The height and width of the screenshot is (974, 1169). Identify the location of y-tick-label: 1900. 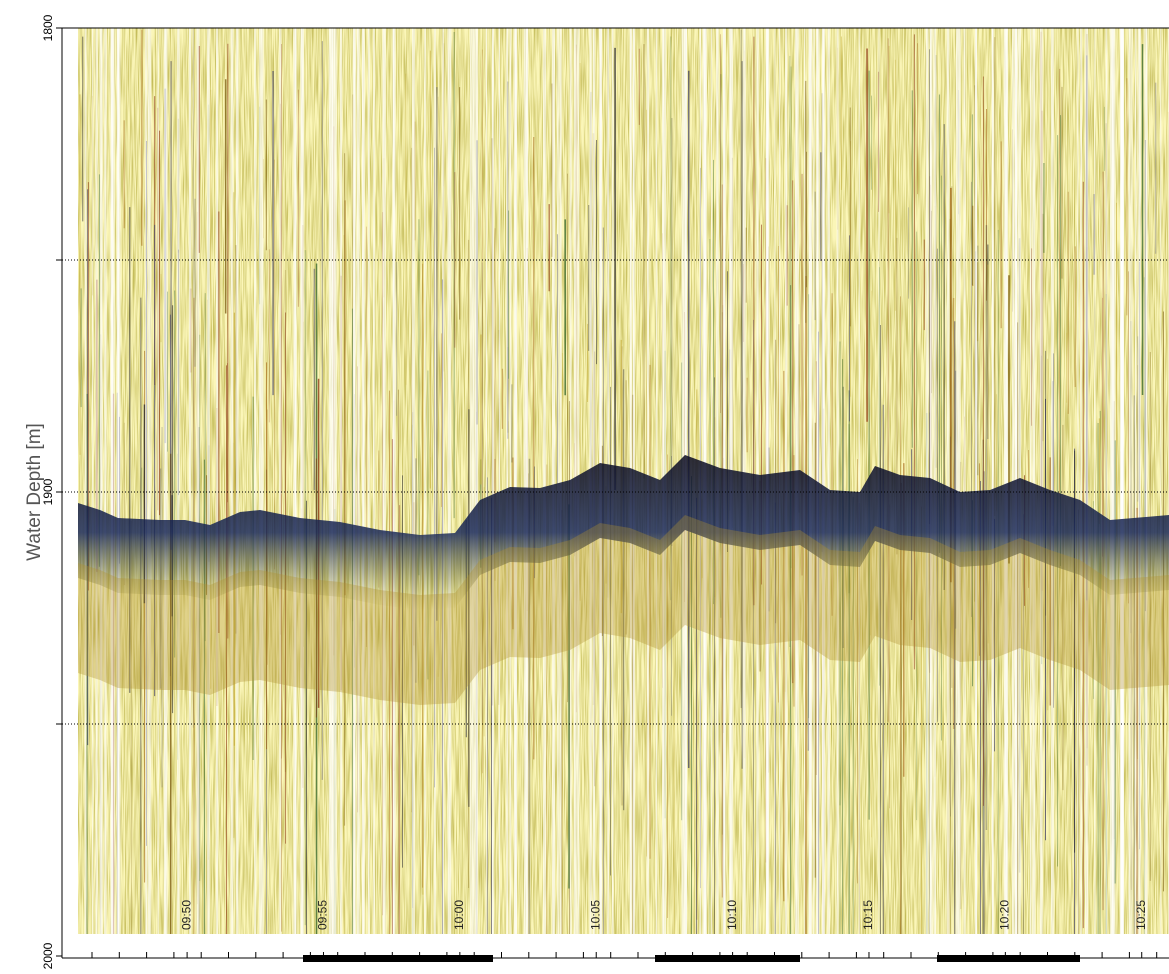
(48, 491).